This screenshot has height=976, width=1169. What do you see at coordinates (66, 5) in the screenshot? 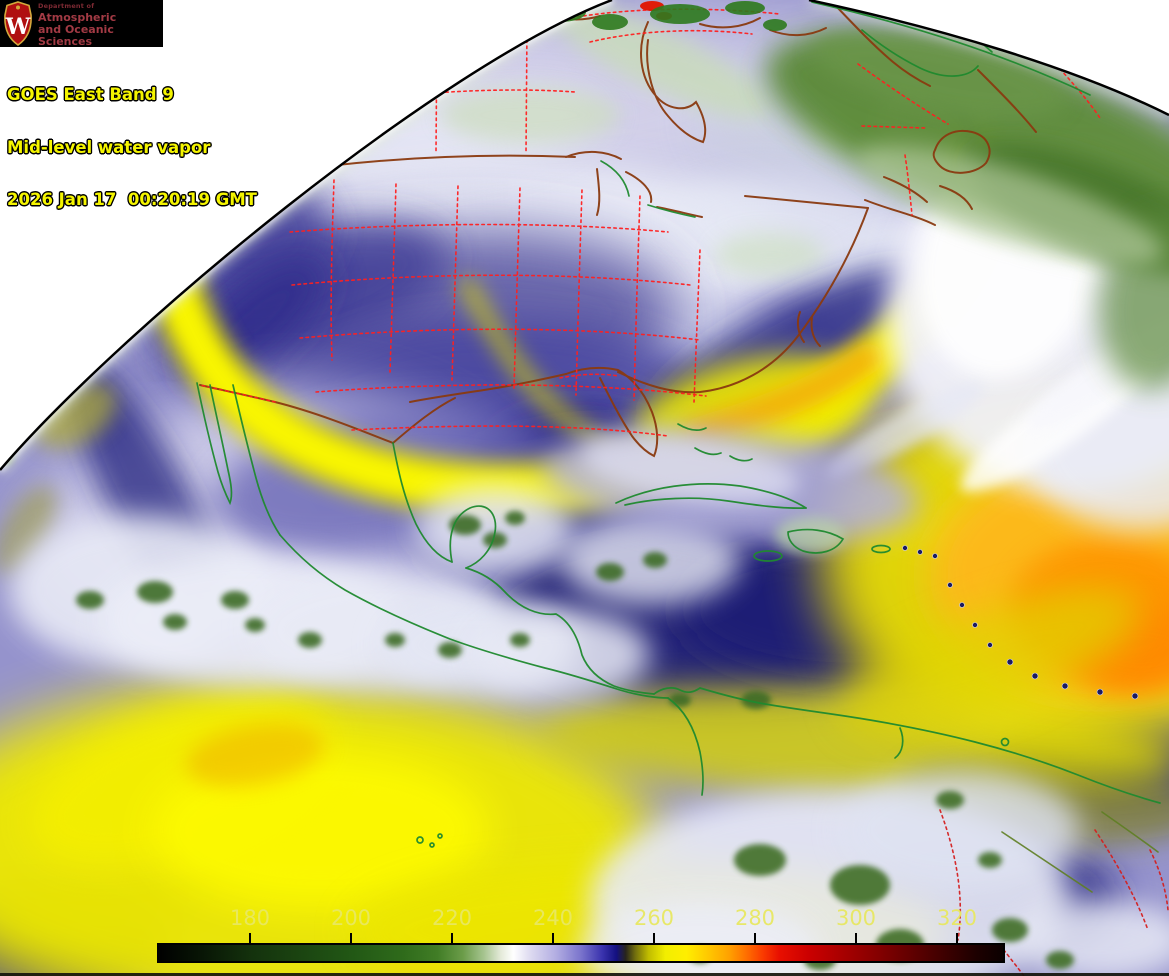
I see `department-prefix: Department of` at bounding box center [66, 5].